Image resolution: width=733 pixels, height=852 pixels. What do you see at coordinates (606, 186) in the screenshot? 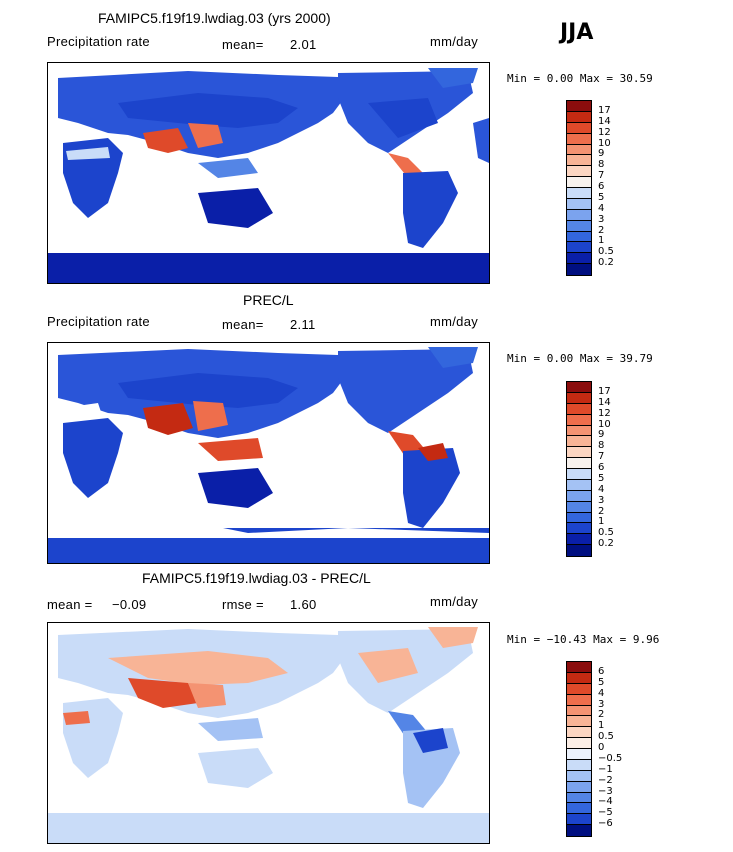
I see `panel1-colorbar-labels: 17 14 12 10 9 8 7 6 5 4 3 2 1 0.5 0.2` at bounding box center [606, 186].